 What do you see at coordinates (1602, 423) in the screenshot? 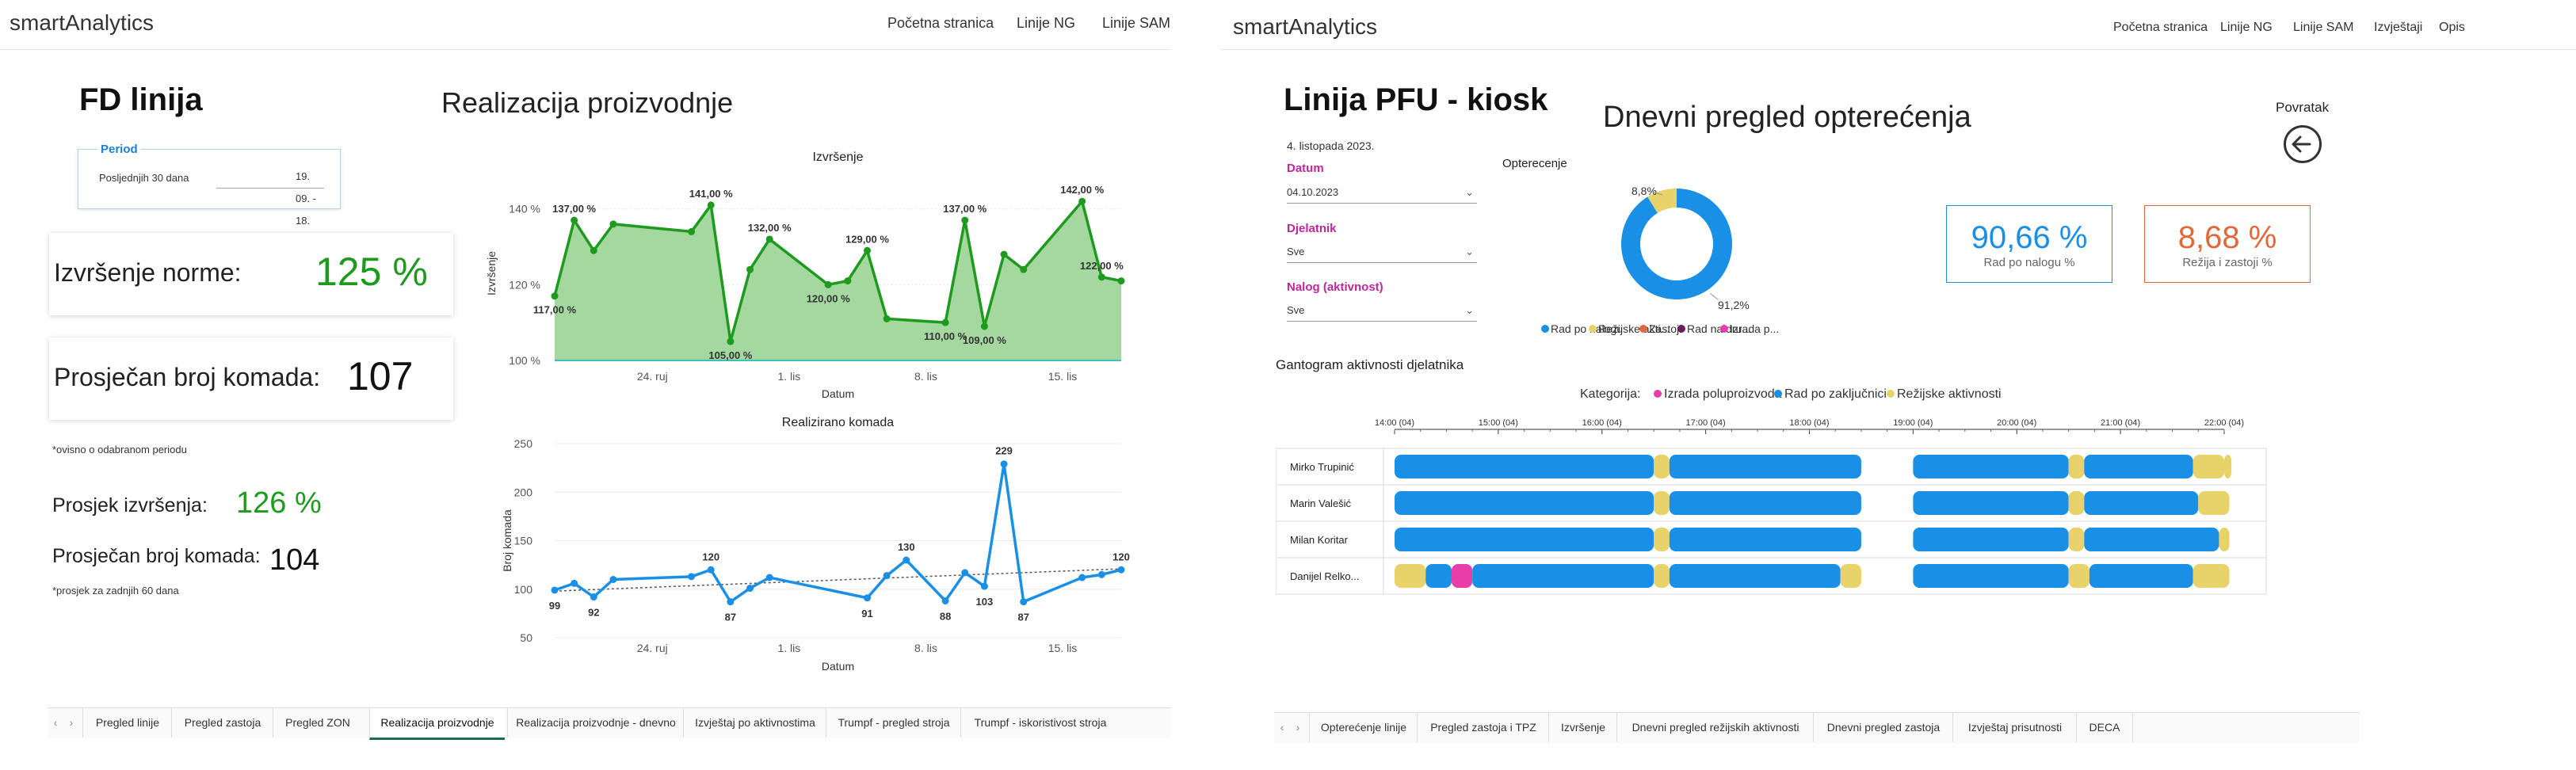
I see `time-tick-label: 16:00 (04)` at bounding box center [1602, 423].